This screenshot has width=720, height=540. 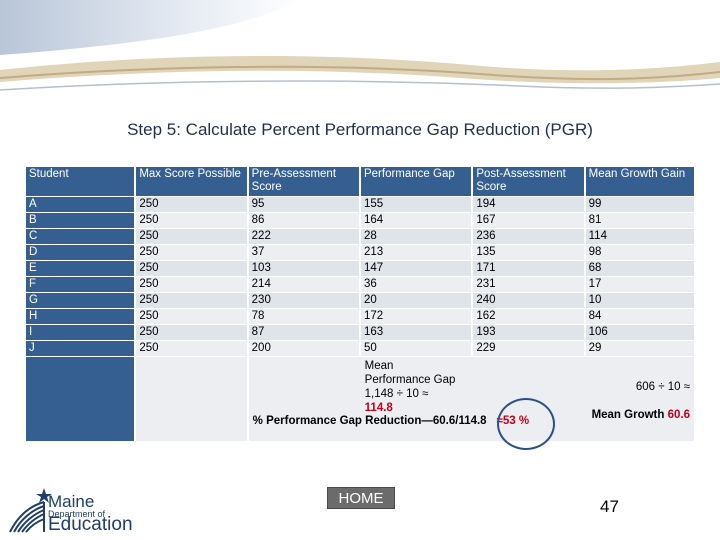 I want to click on table-cell: 147, so click(x=416, y=268).